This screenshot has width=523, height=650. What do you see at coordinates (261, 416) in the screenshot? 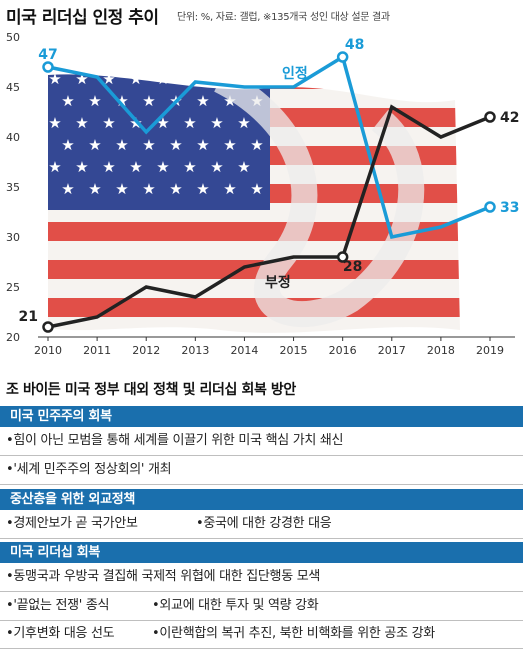
I see `group-header-democracy: 미국 민주주의 회복` at bounding box center [261, 416].